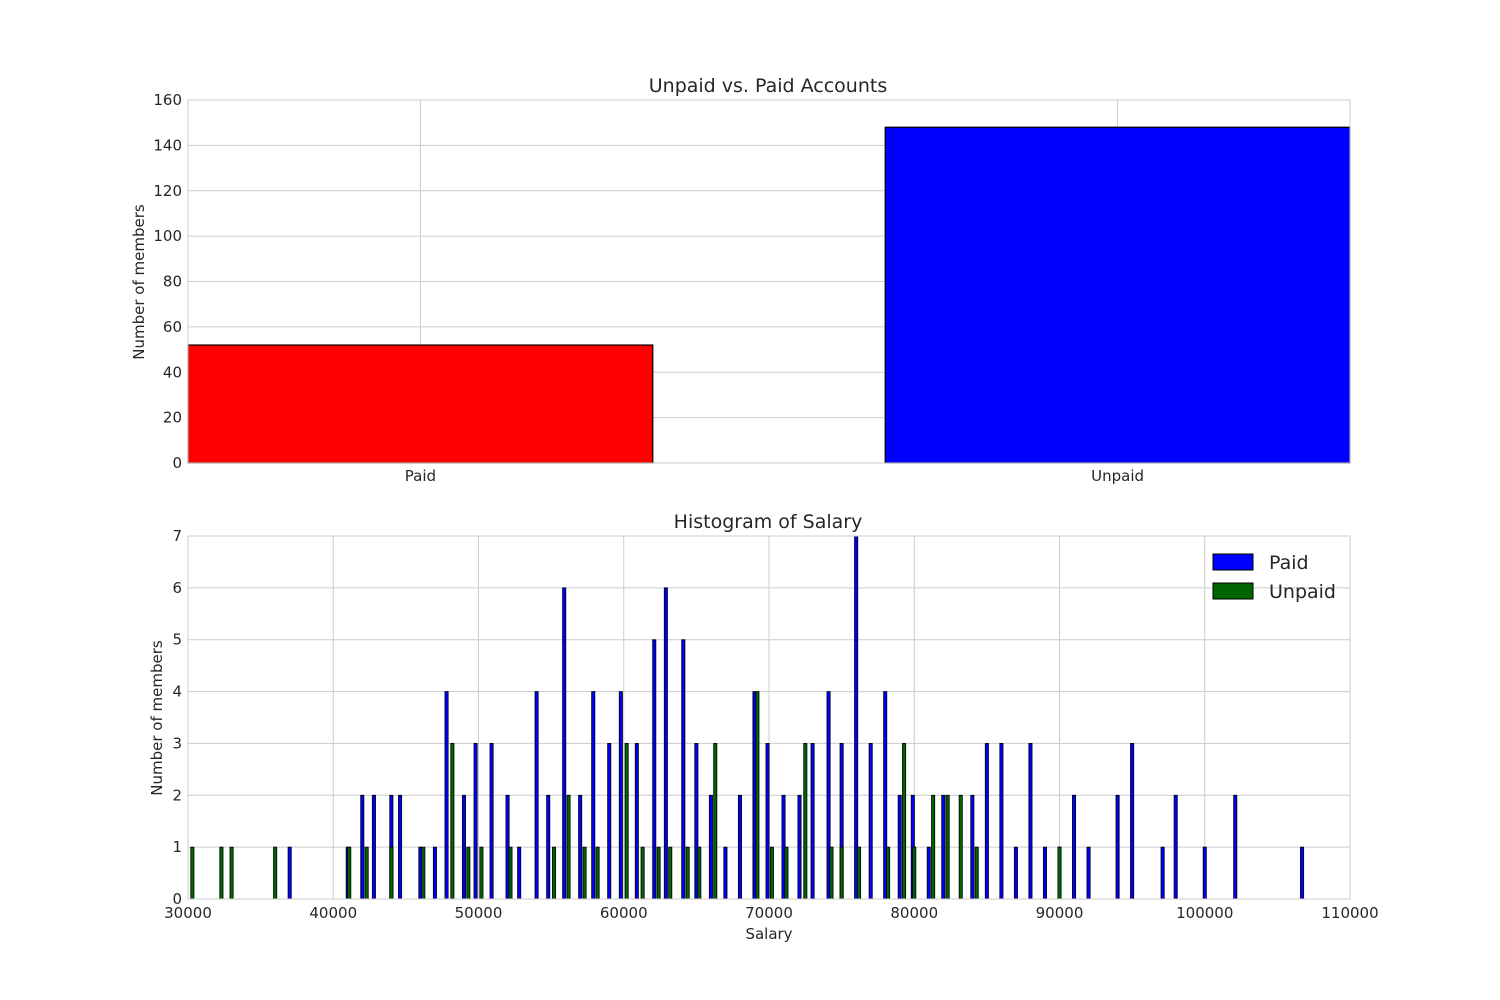 Image resolution: width=1500 pixels, height=1000 pixels. What do you see at coordinates (177, 717) in the screenshot?
I see `y-tick-labels: 0 1 2 3 4 5 6 7` at bounding box center [177, 717].